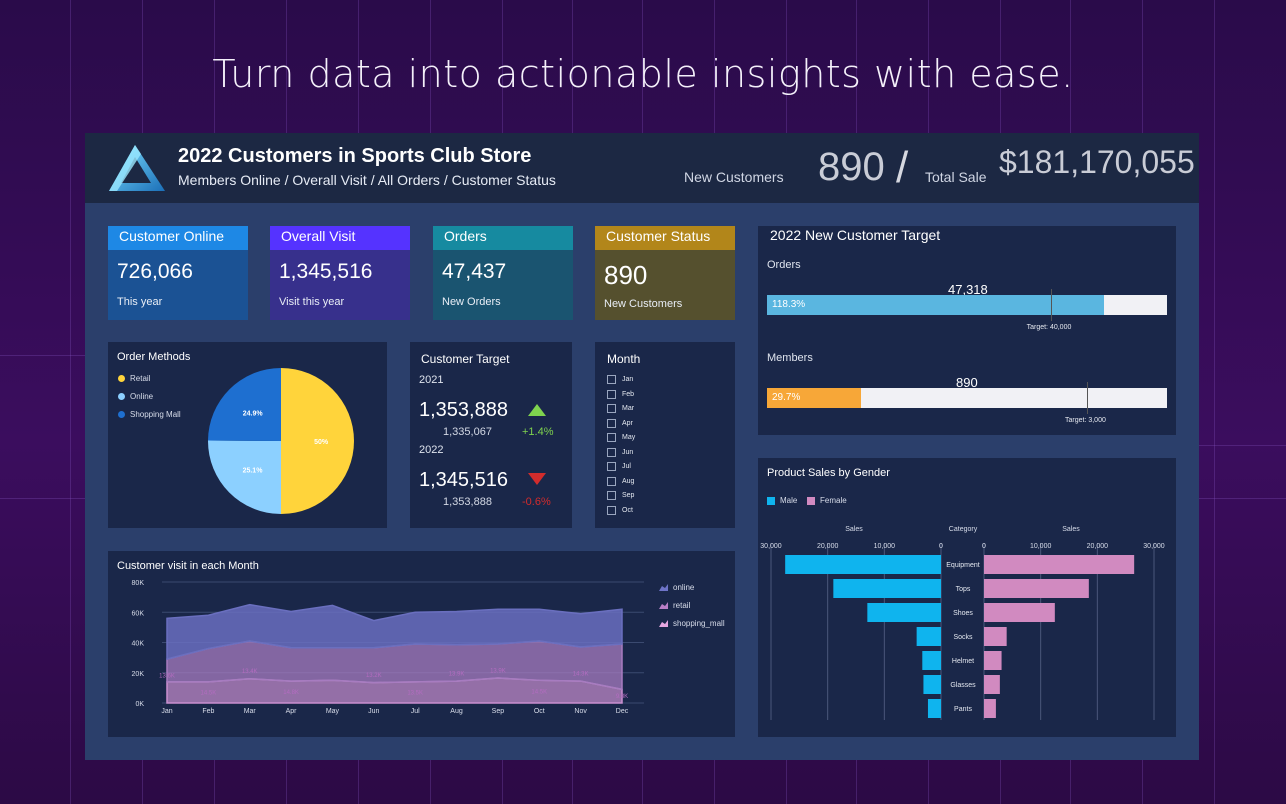 The width and height of the screenshot is (1286, 804). I want to click on left-tick-label: 10,000, so click(885, 546).